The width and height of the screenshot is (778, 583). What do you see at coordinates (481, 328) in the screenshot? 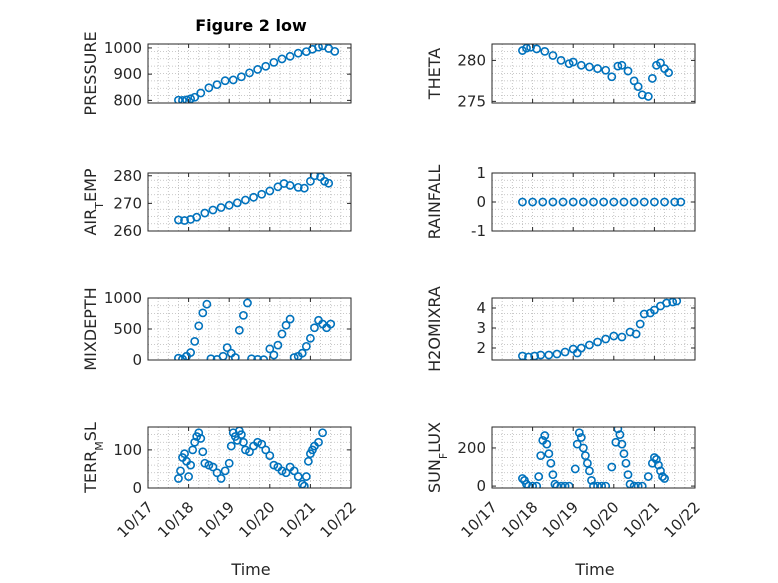
I see `y-tick-label: 3` at bounding box center [481, 328].